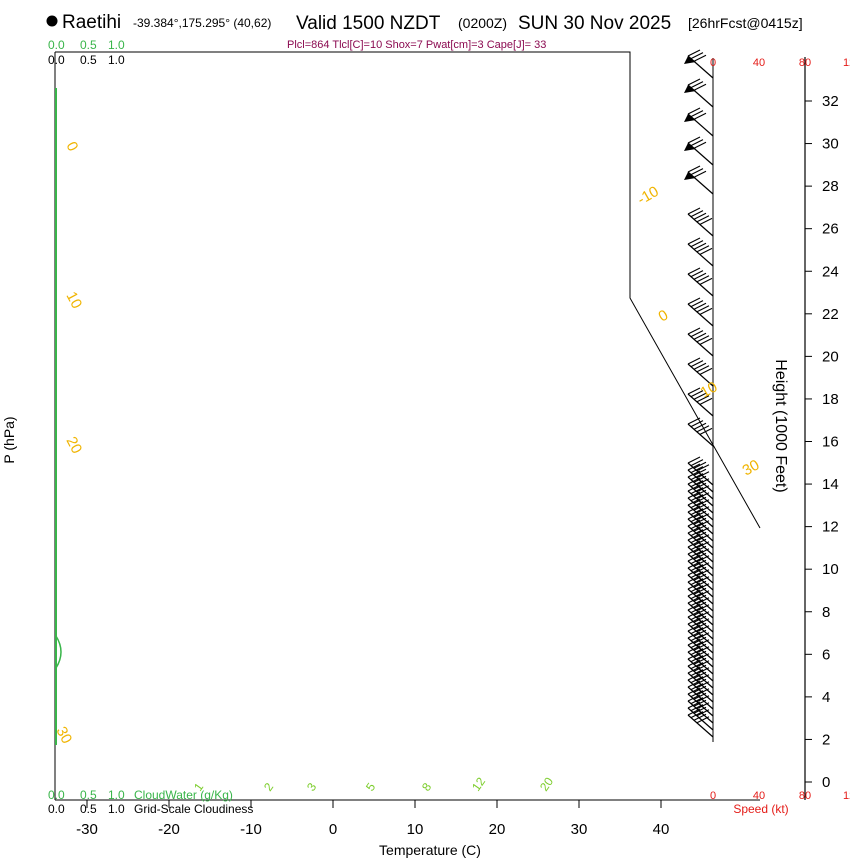 This screenshot has width=850, height=860. Describe the element at coordinates (780, 425) in the screenshot. I see `height-axis-title: Height (1000 Feet)` at that location.